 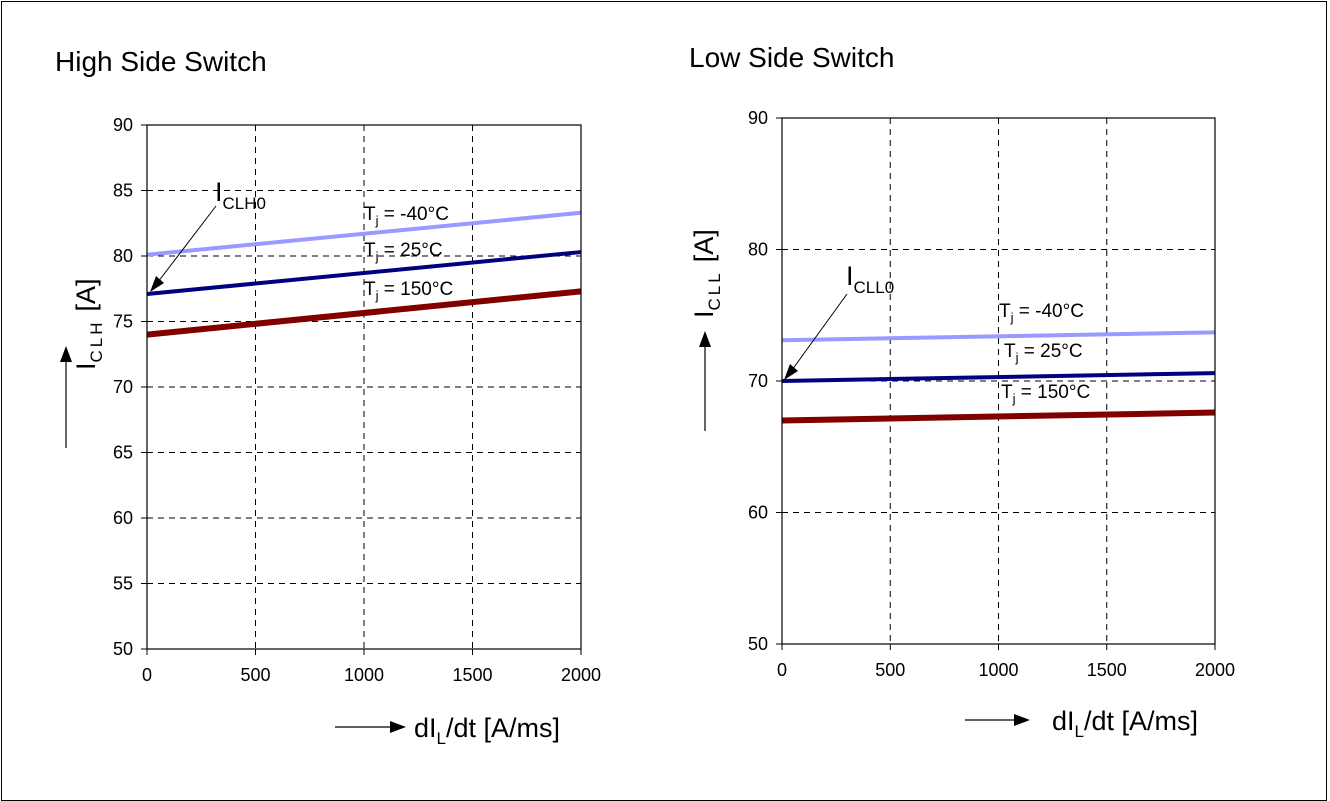 I want to click on y-tick-label: 75, so click(x=123, y=322).